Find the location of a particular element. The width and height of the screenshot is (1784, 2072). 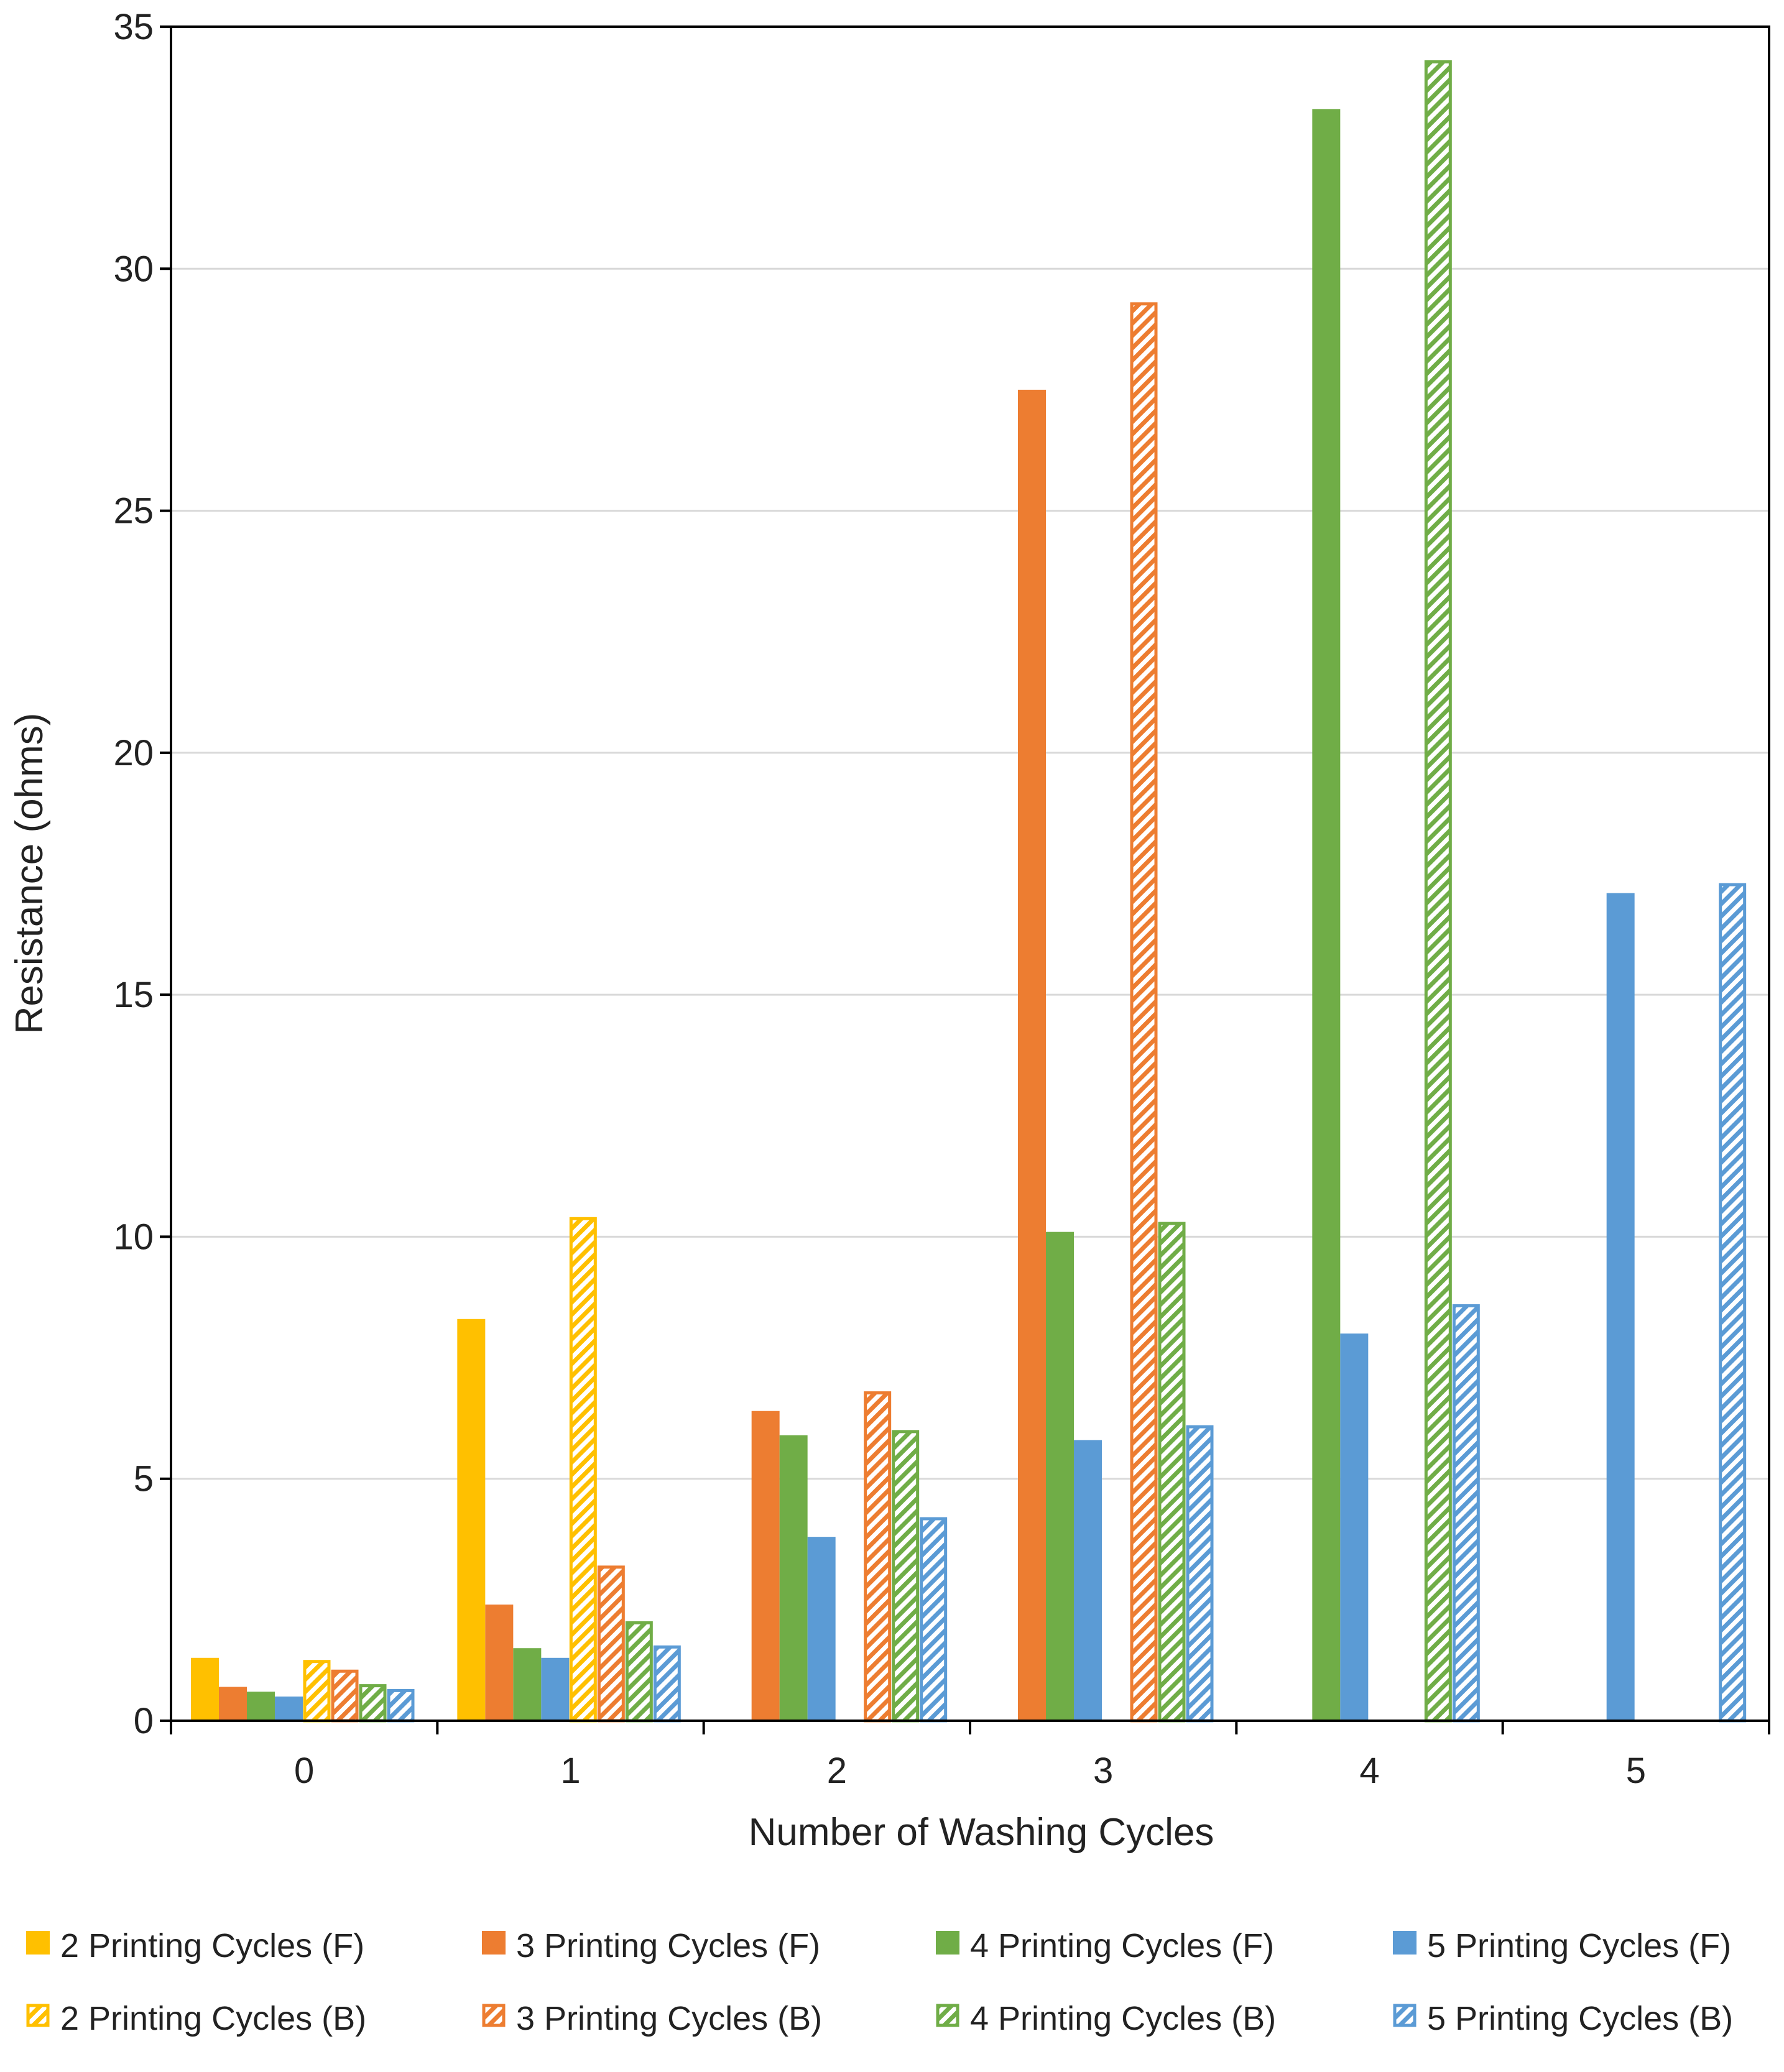

y-tick-label: 0 is located at coordinates (144, 1721).